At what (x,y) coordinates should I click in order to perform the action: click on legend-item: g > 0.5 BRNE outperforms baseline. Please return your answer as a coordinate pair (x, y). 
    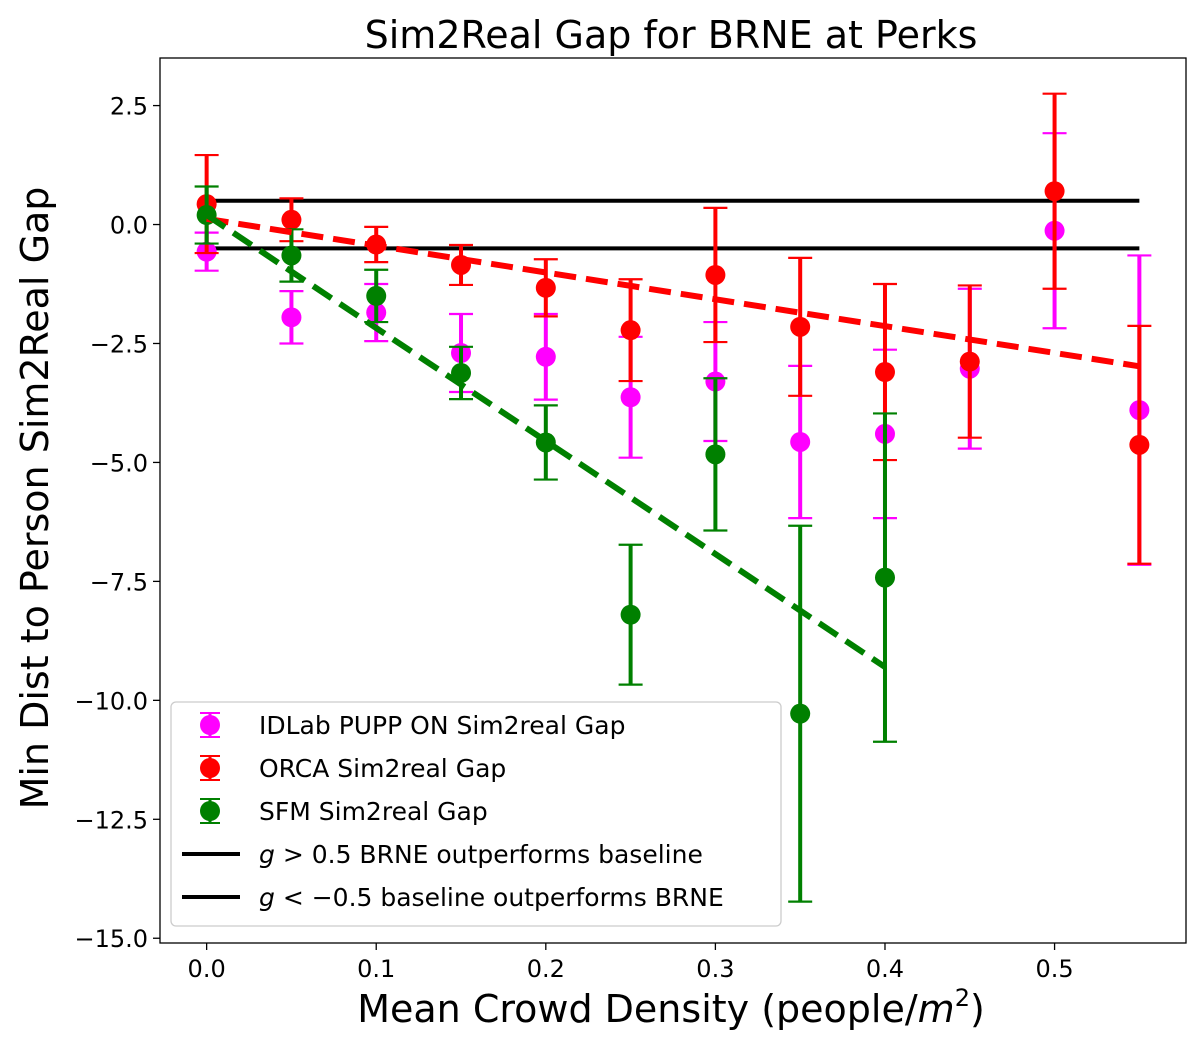
    Looking at the image, I should click on (442, 854).